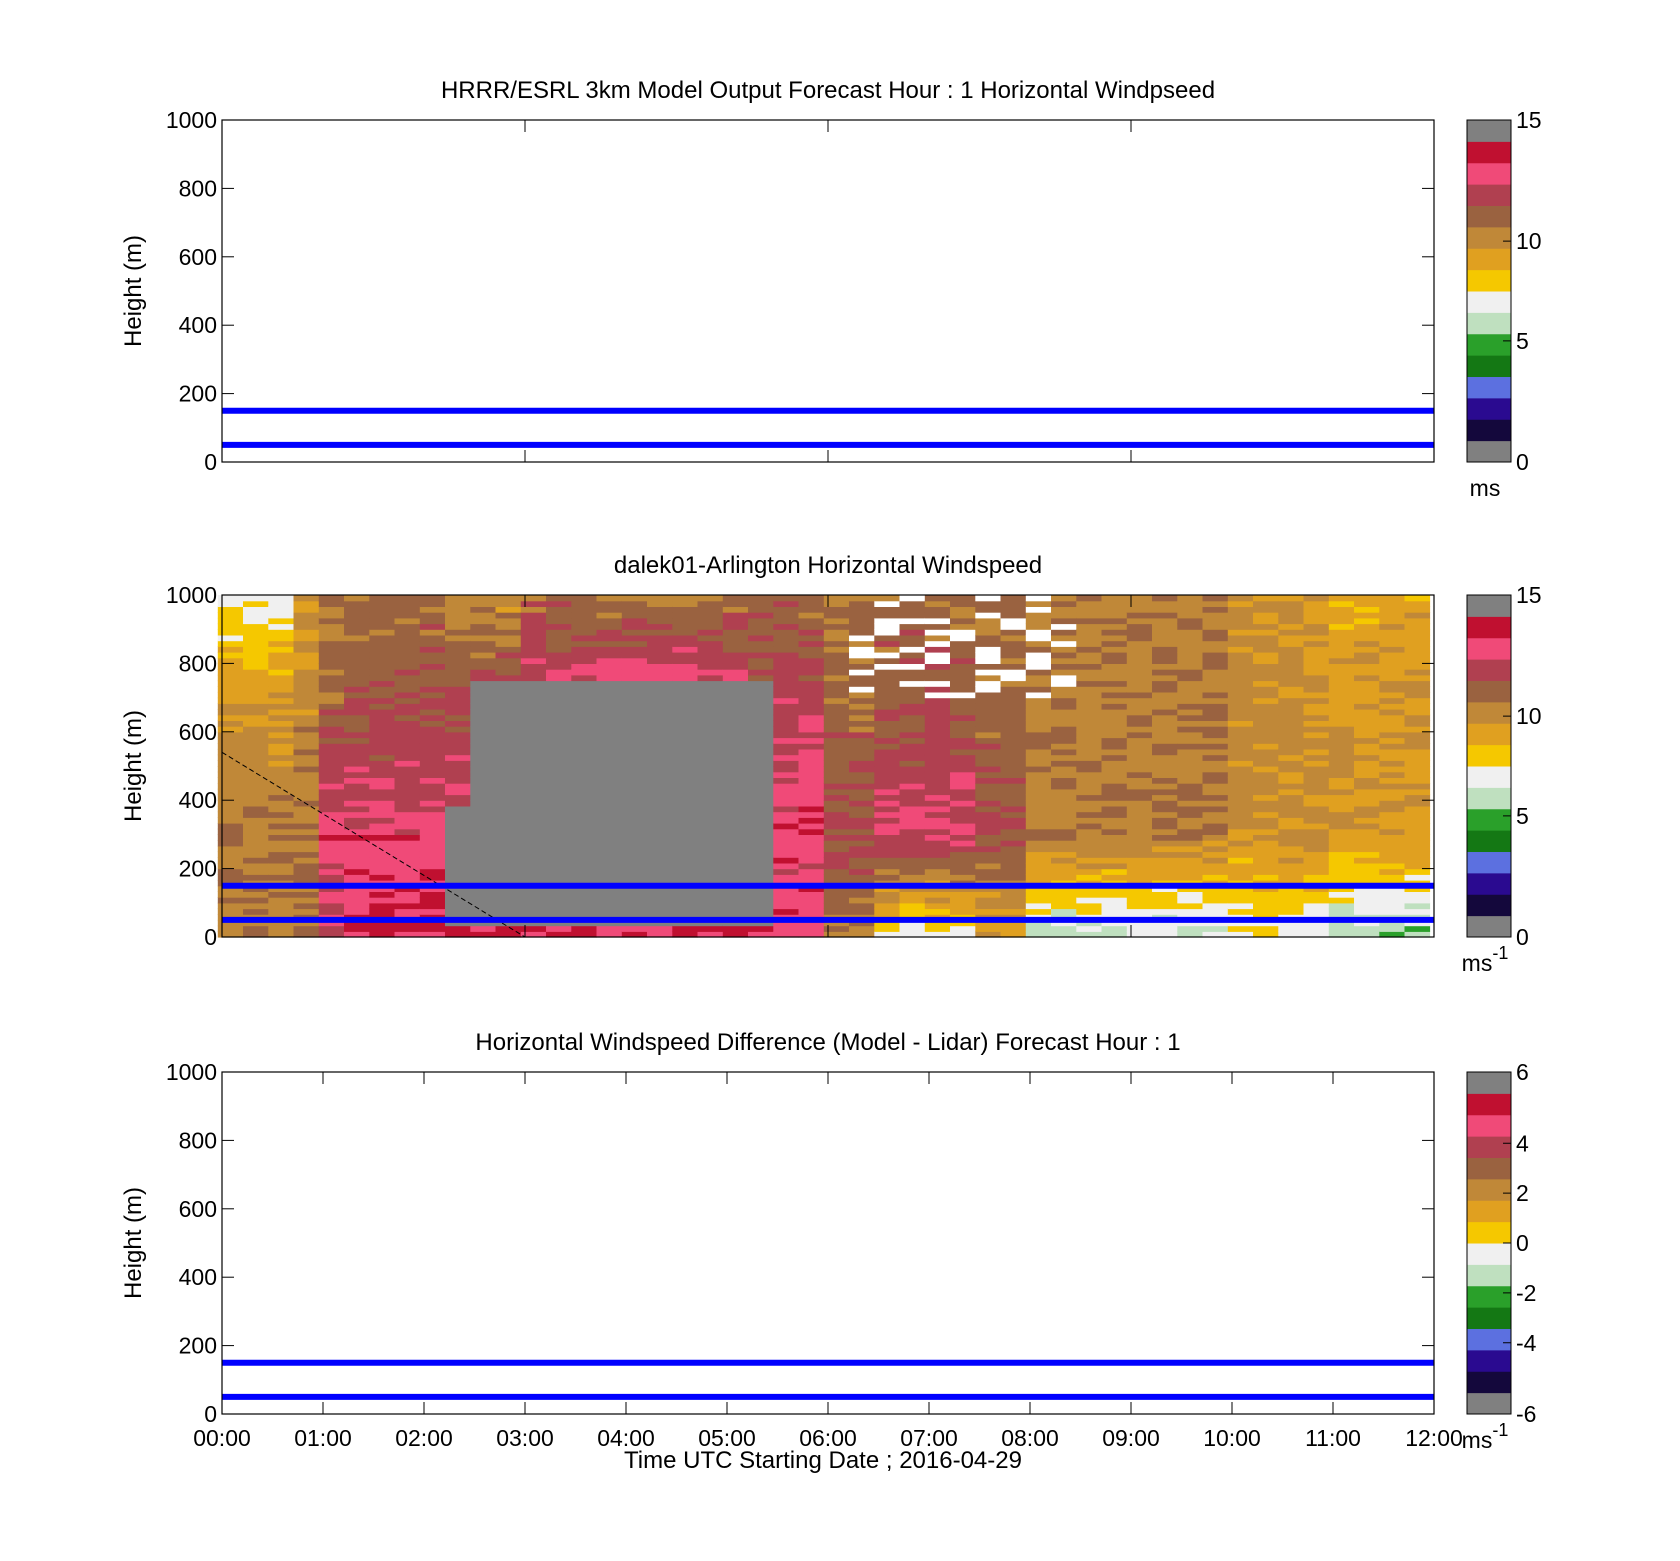  Describe the element at coordinates (1489, 131) in the screenshot. I see `colorbar-segment` at that location.